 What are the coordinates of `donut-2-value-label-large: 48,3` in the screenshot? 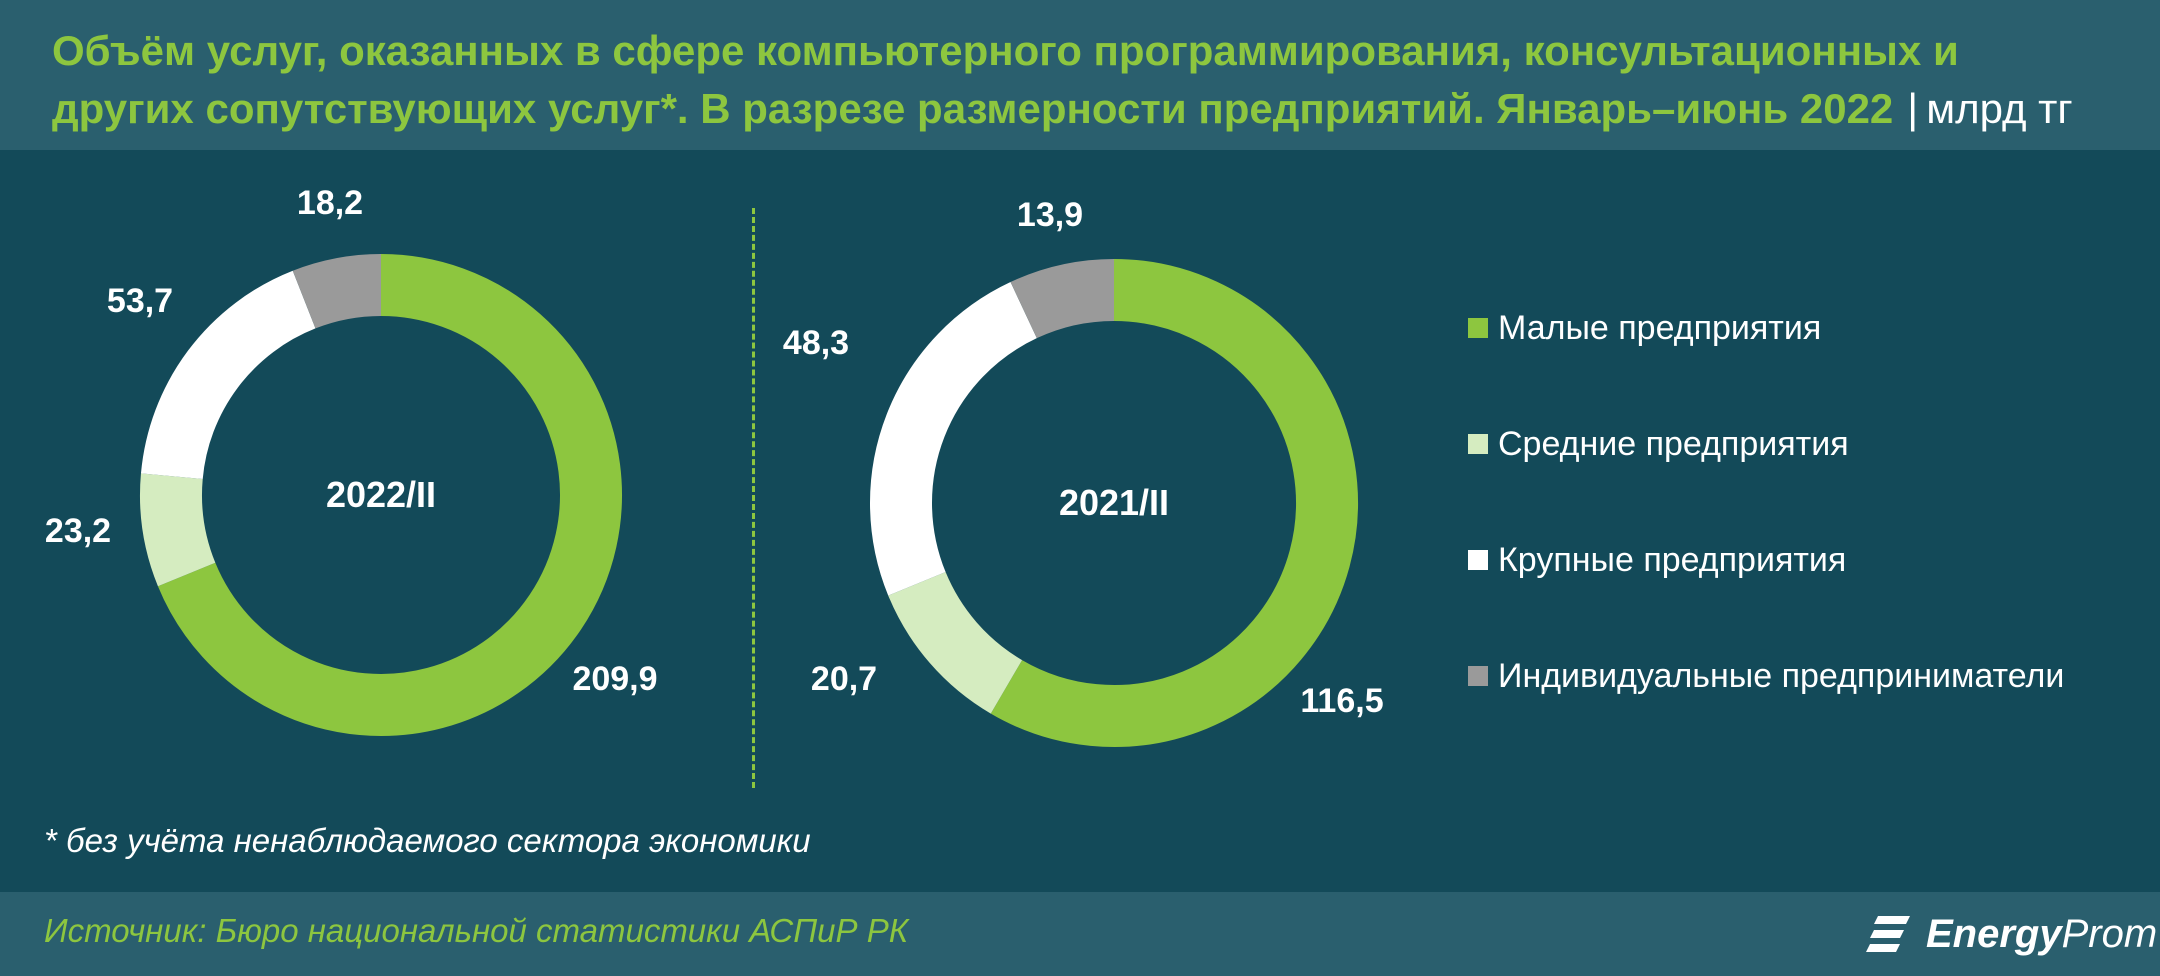 It's located at (816, 343).